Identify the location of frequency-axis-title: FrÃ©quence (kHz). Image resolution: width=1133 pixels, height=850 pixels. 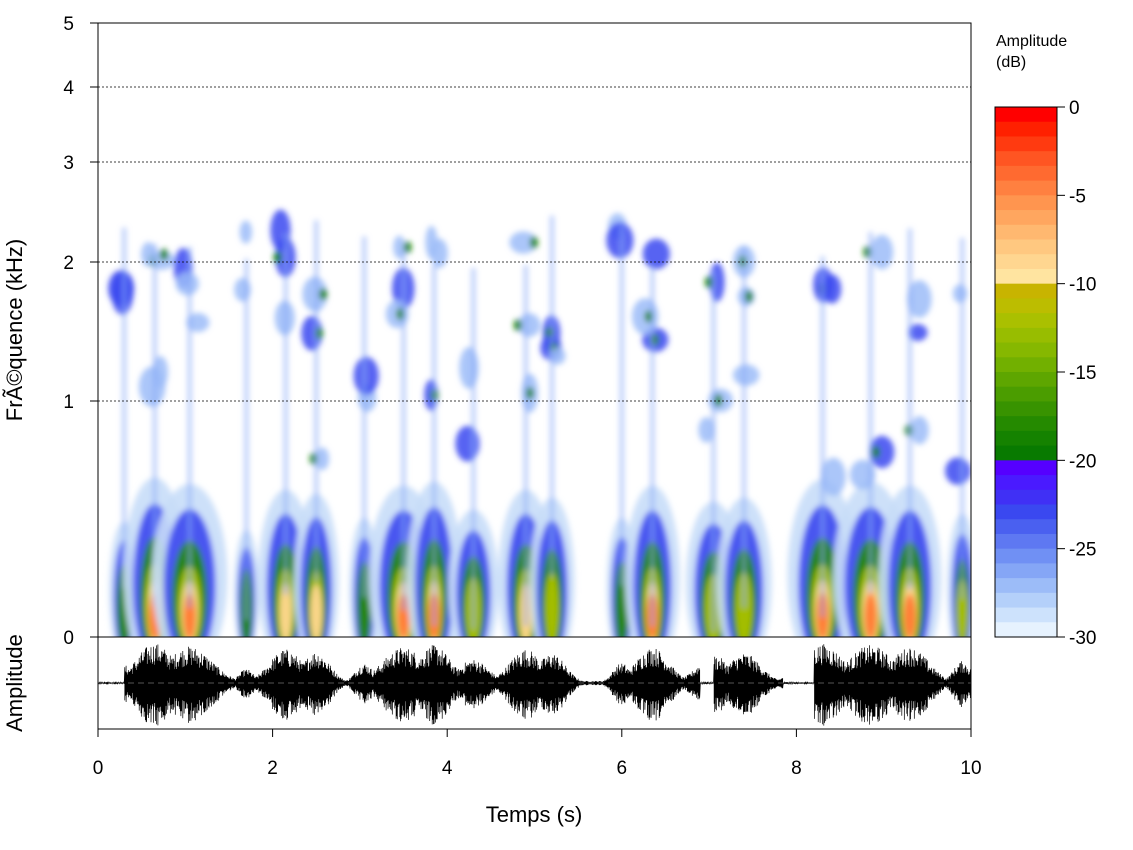
(14, 330).